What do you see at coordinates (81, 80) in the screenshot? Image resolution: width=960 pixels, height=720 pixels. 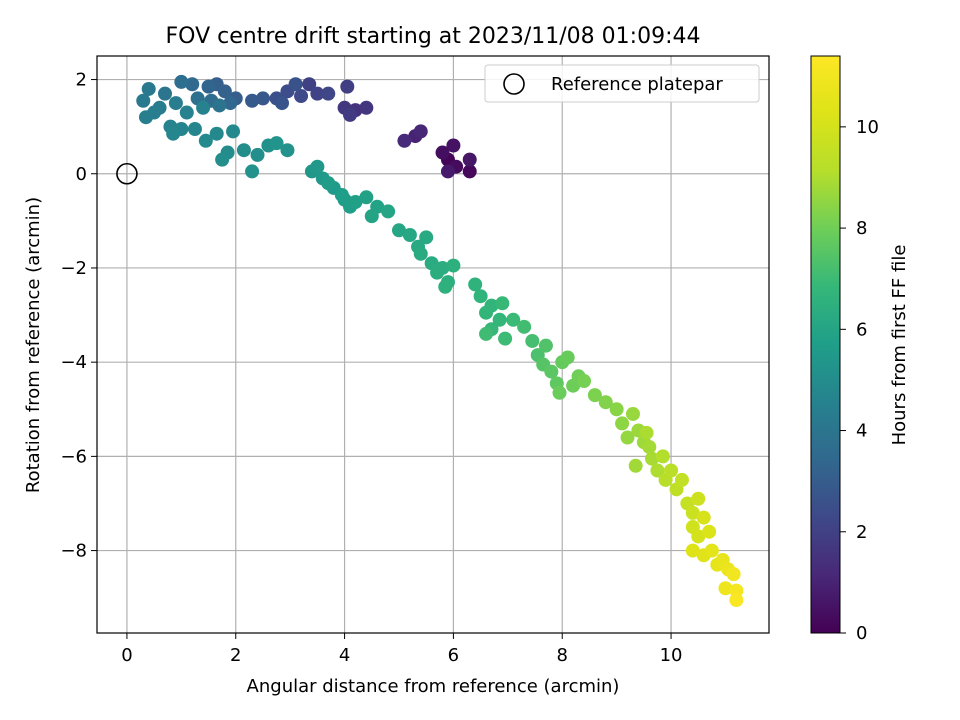 I see `y-tick-label: 2` at bounding box center [81, 80].